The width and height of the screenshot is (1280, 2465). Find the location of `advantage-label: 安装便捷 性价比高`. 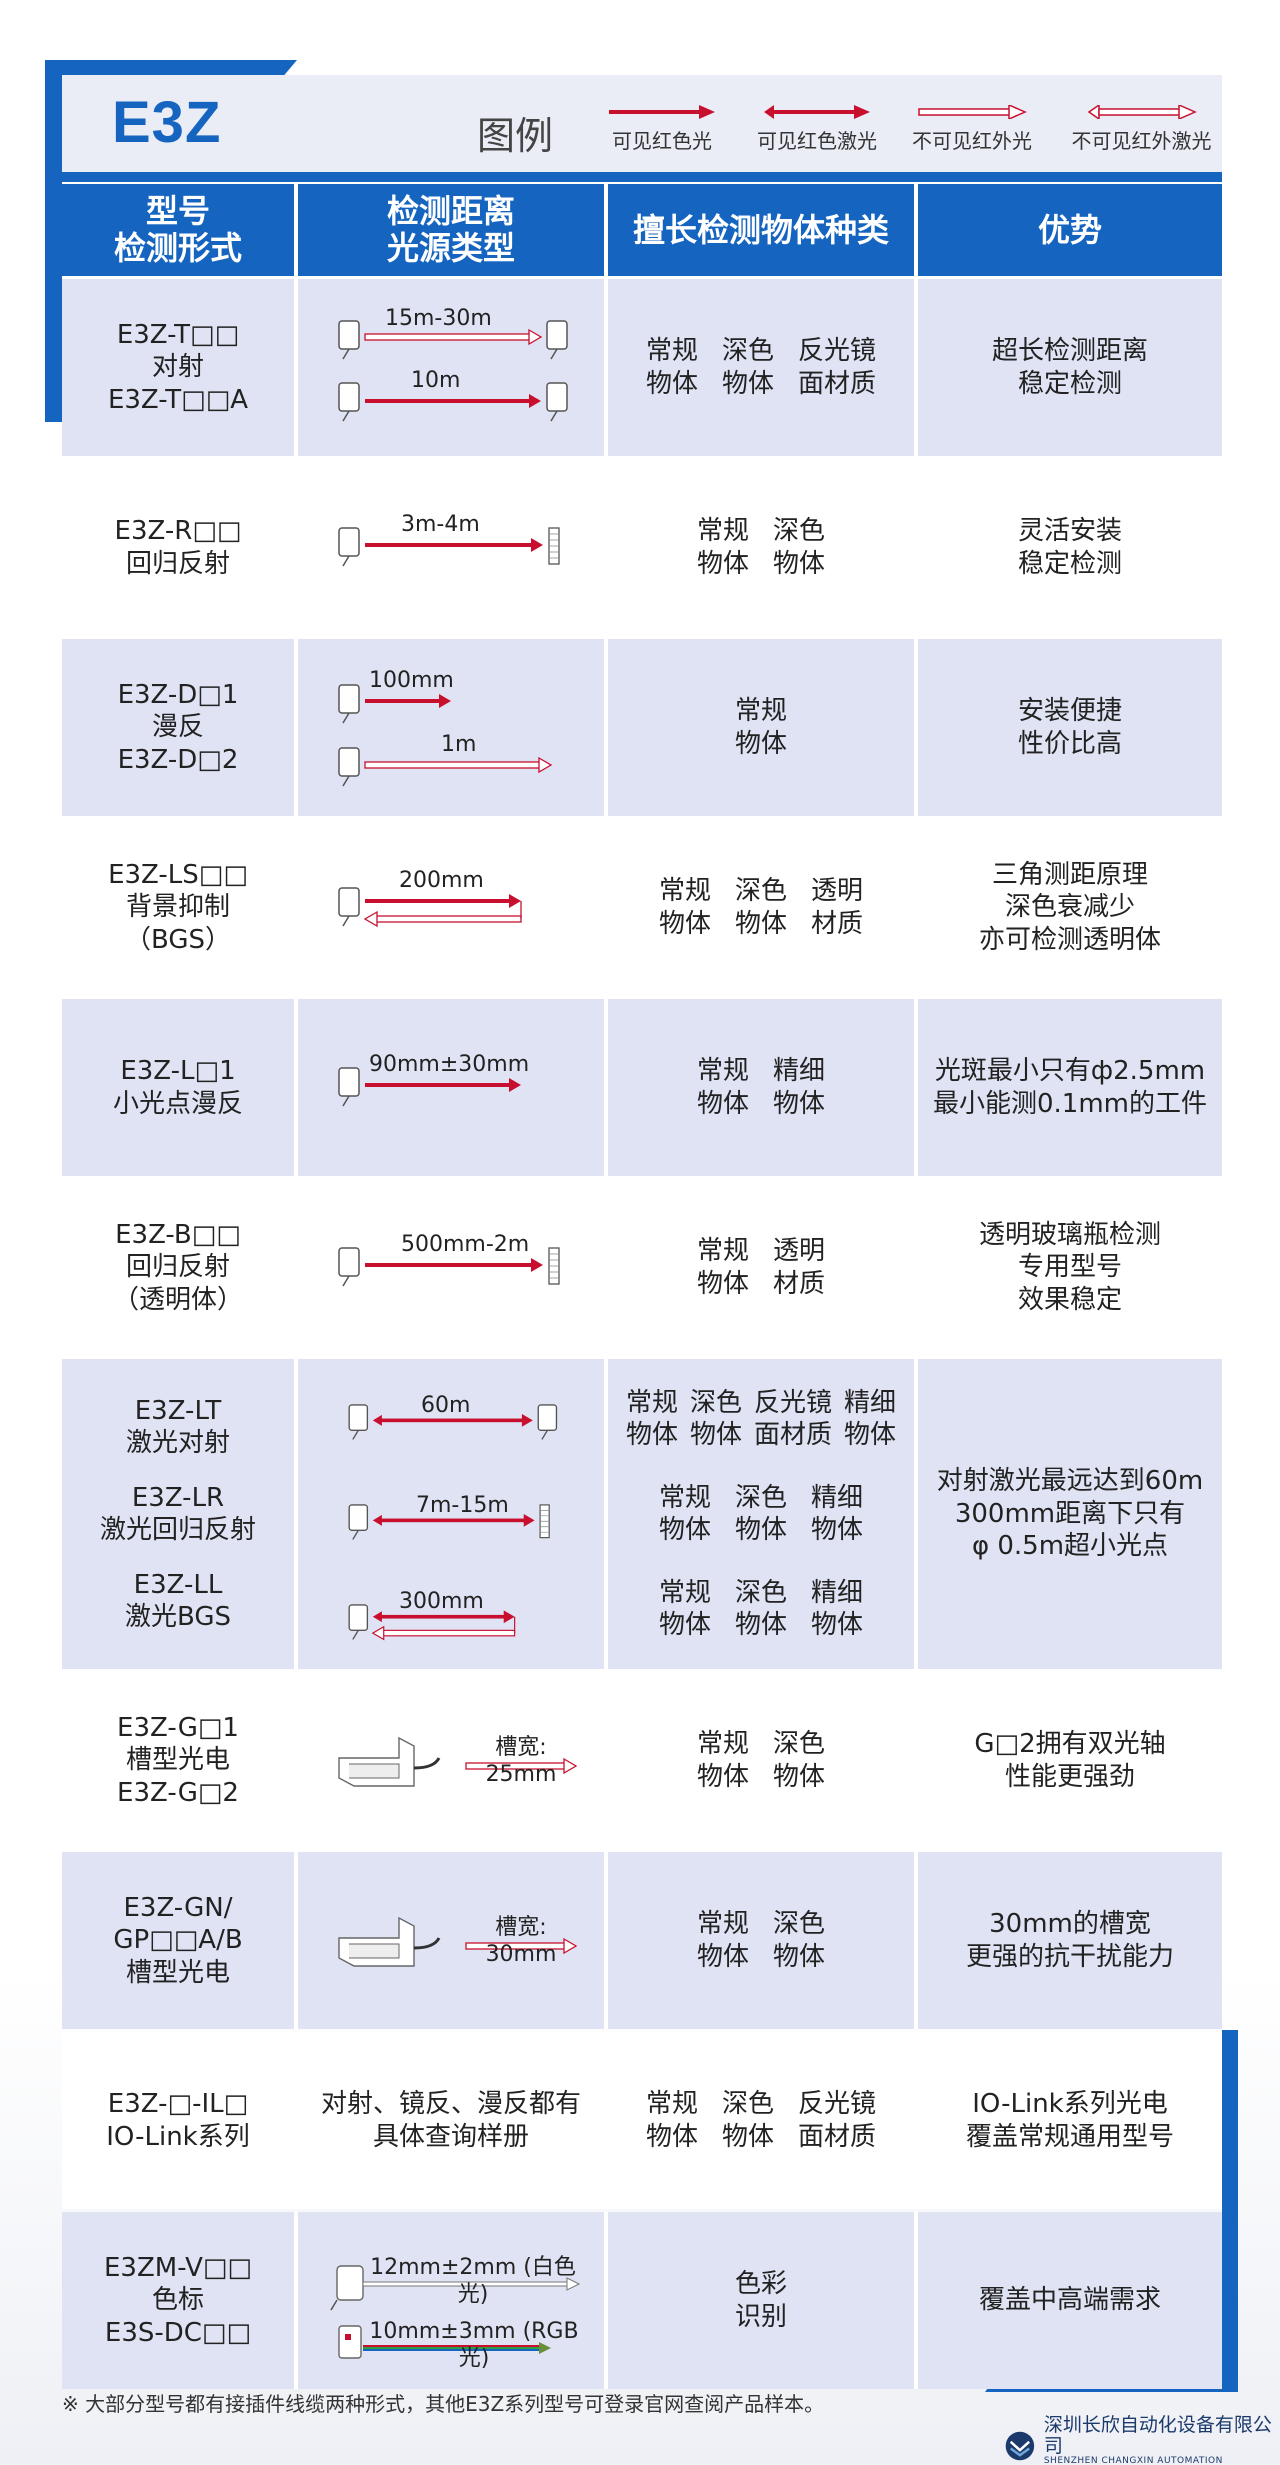

advantage-label: 安装便捷 性价比高 is located at coordinates (1069, 727).